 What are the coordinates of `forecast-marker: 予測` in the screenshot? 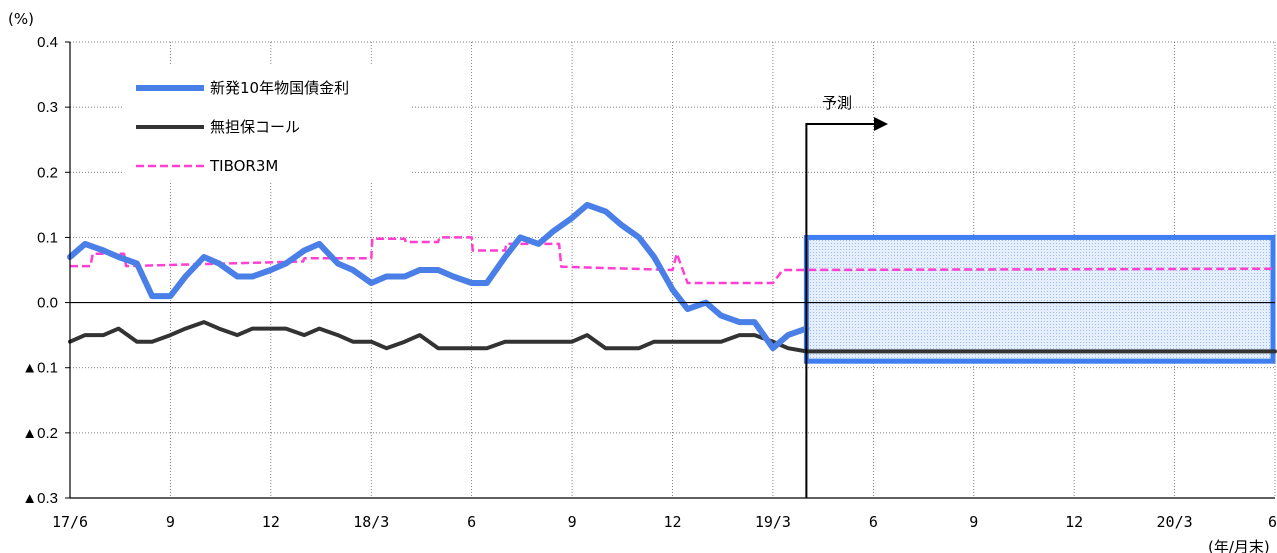 It's located at (846, 296).